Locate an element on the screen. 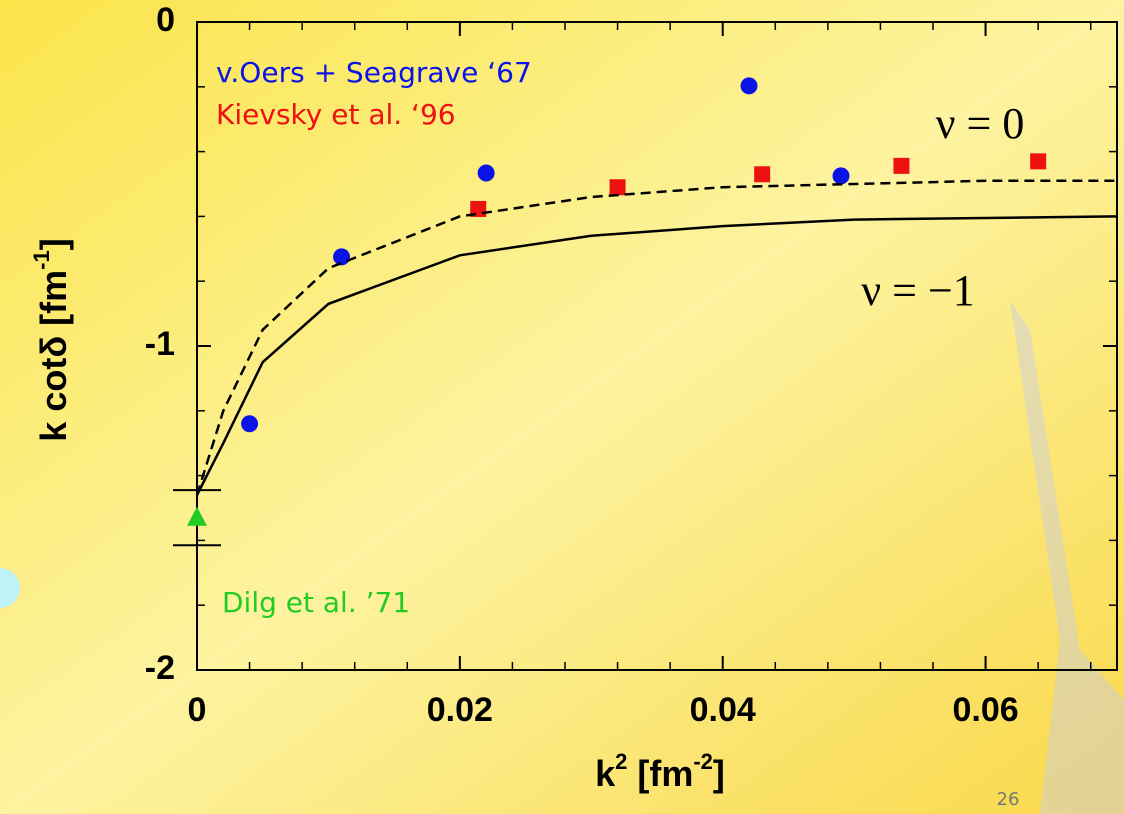 Image resolution: width=1124 pixels, height=814 pixels. x-axis-label: k2 [fm-2] is located at coordinates (660, 771).